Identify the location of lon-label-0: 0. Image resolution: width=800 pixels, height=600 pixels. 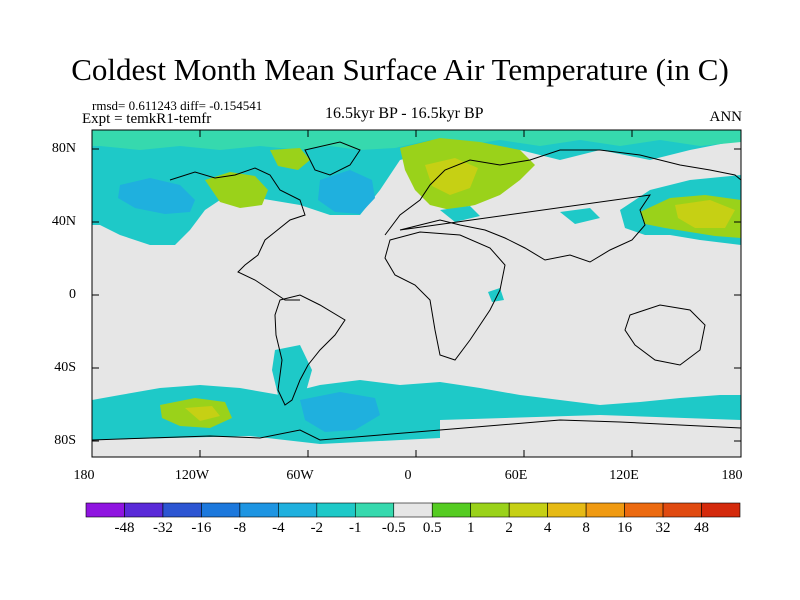
(408, 475).